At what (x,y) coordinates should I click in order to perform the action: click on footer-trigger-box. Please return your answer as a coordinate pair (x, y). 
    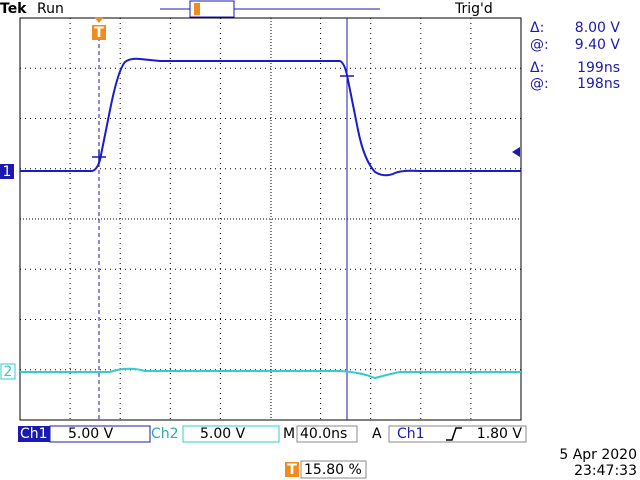
    Looking at the image, I should click on (292, 469).